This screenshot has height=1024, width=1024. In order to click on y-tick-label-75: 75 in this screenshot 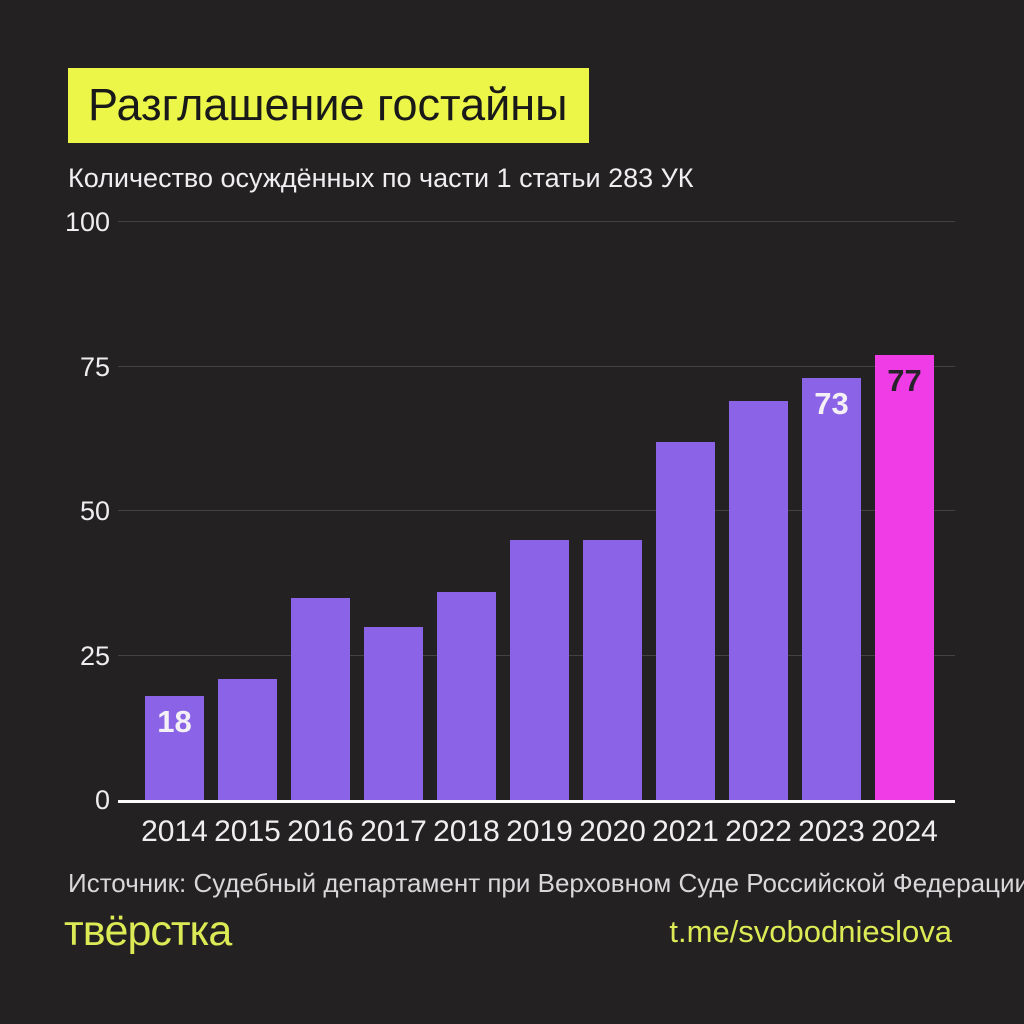, I will do `click(94, 366)`.